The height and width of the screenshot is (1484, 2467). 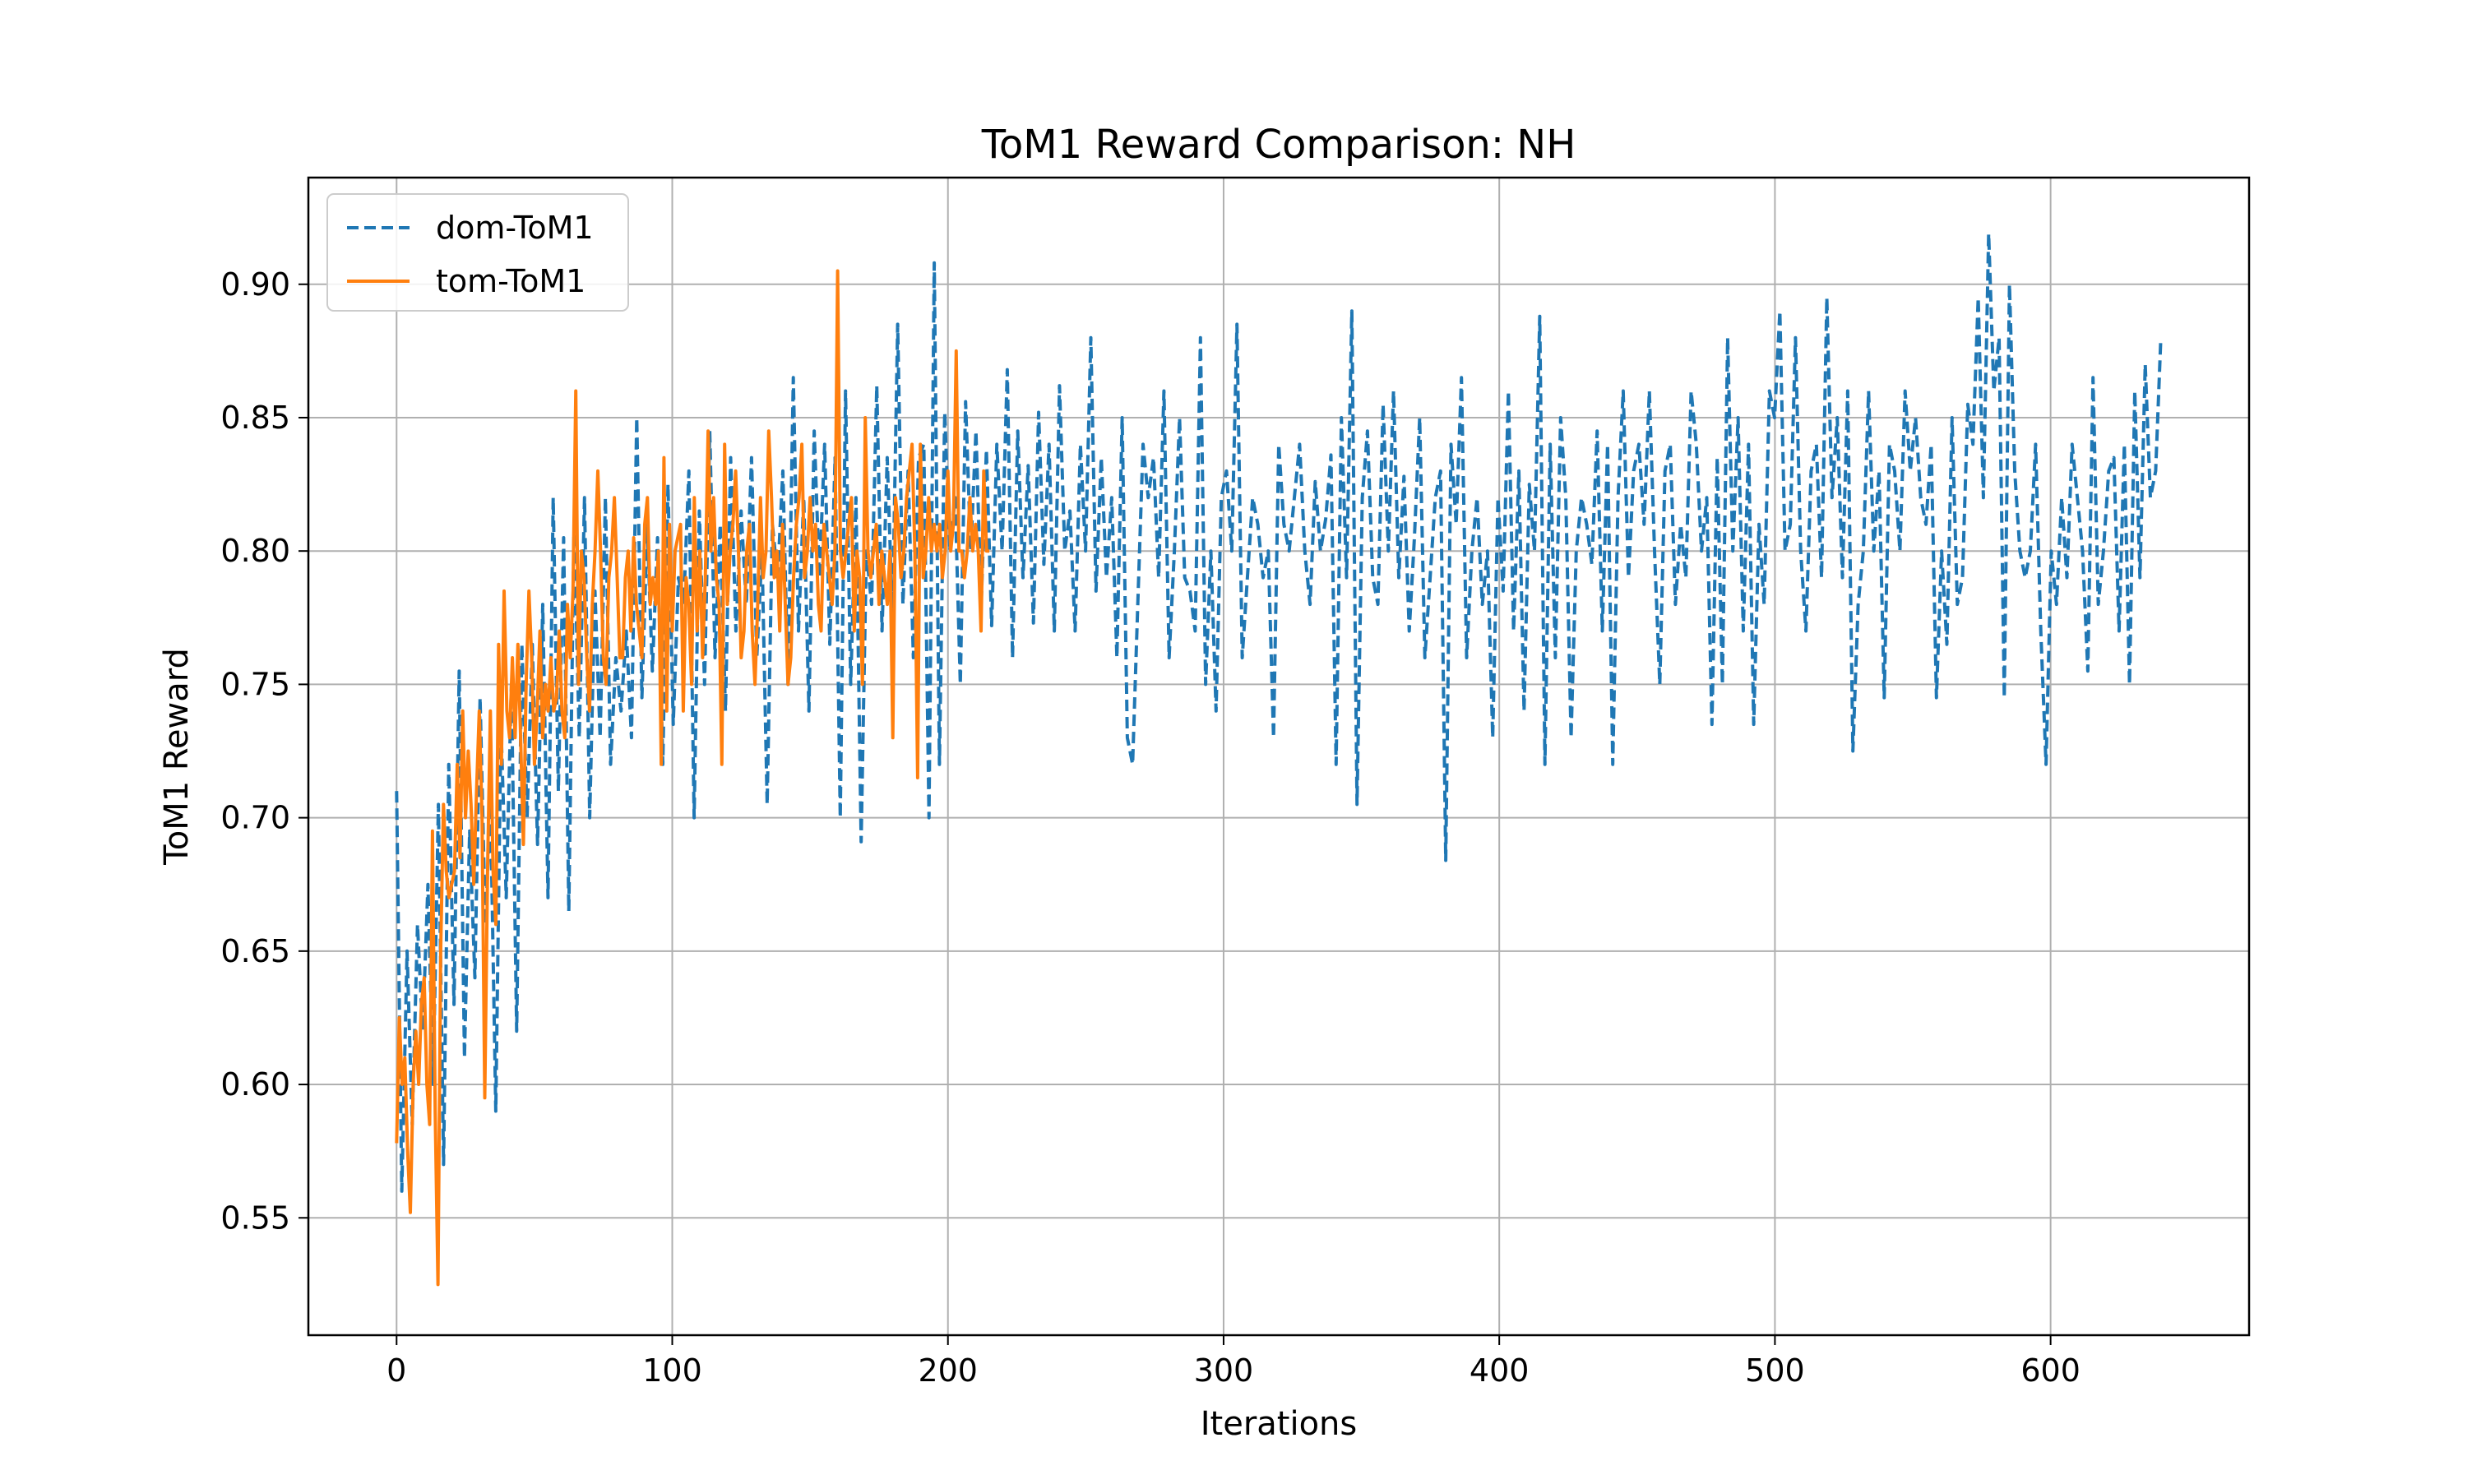 What do you see at coordinates (396, 1371) in the screenshot?
I see `x-tick-label: 0` at bounding box center [396, 1371].